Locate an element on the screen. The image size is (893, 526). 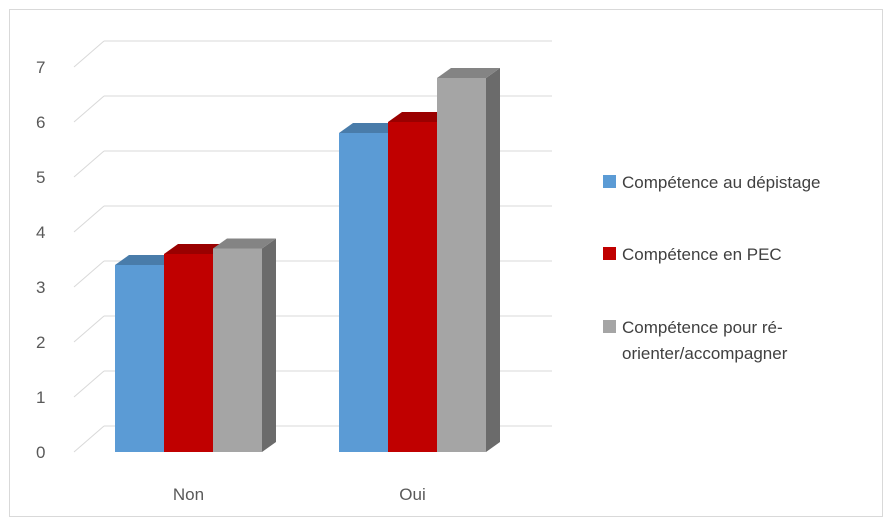
y-tick-label: 4 is located at coordinates (40, 232).